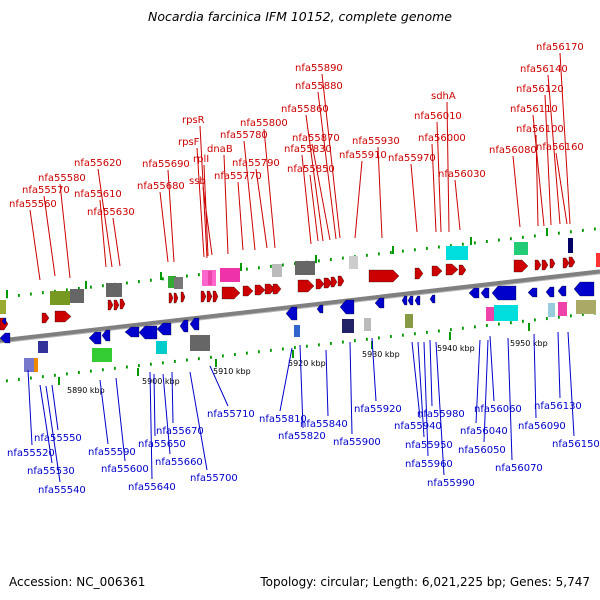 This screenshot has width=600, height=600. Describe the element at coordinates (161, 186) in the screenshot. I see `forward-gene-label: nfa55680` at that location.